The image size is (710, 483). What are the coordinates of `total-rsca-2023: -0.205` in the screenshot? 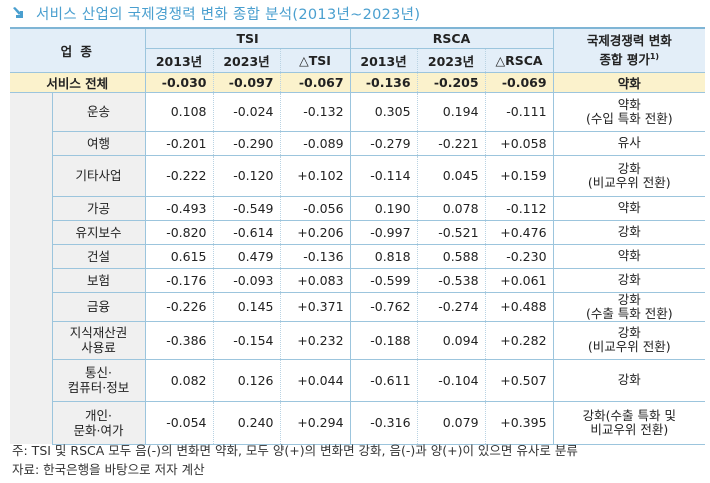 It's located at (451, 82).